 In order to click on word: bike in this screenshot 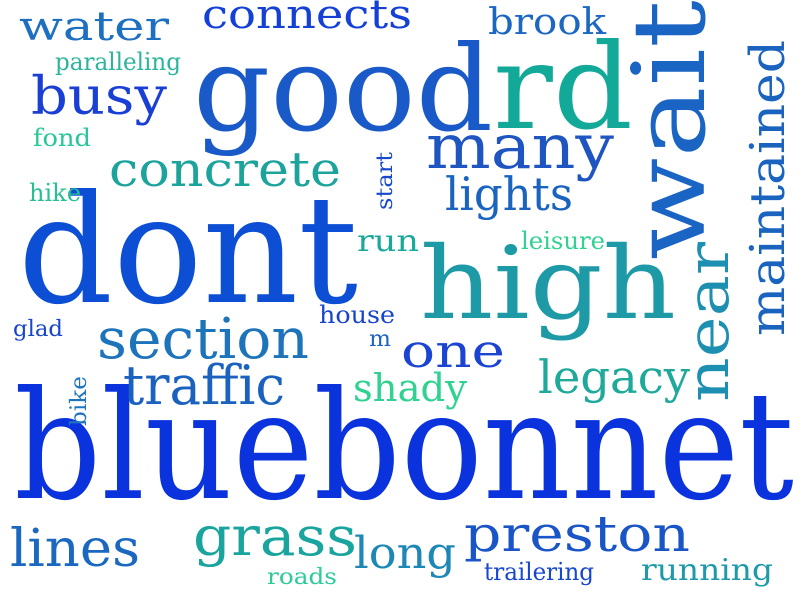, I will do `click(79, 401)`.